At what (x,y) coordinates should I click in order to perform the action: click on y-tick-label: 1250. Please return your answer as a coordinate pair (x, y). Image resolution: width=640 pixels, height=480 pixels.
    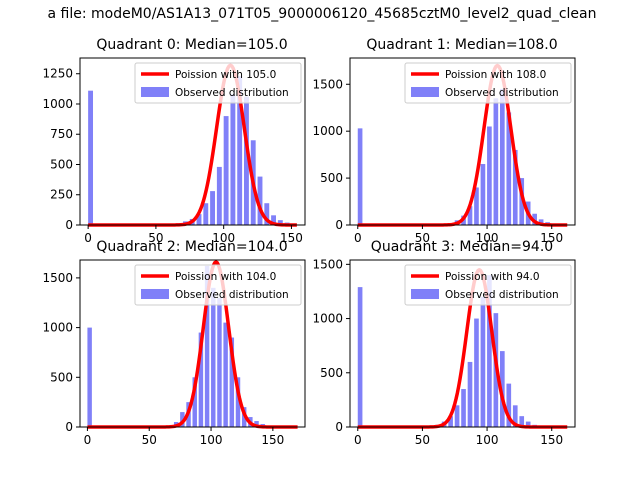
    Looking at the image, I should click on (57, 74).